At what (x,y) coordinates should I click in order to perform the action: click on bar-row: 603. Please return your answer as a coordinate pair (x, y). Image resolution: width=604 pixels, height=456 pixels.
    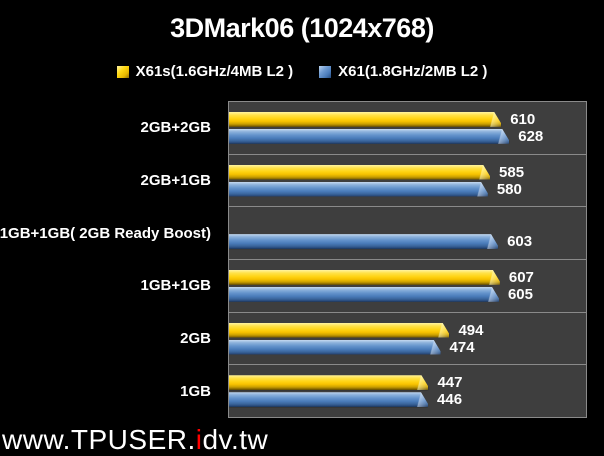
    Looking at the image, I should click on (407, 242).